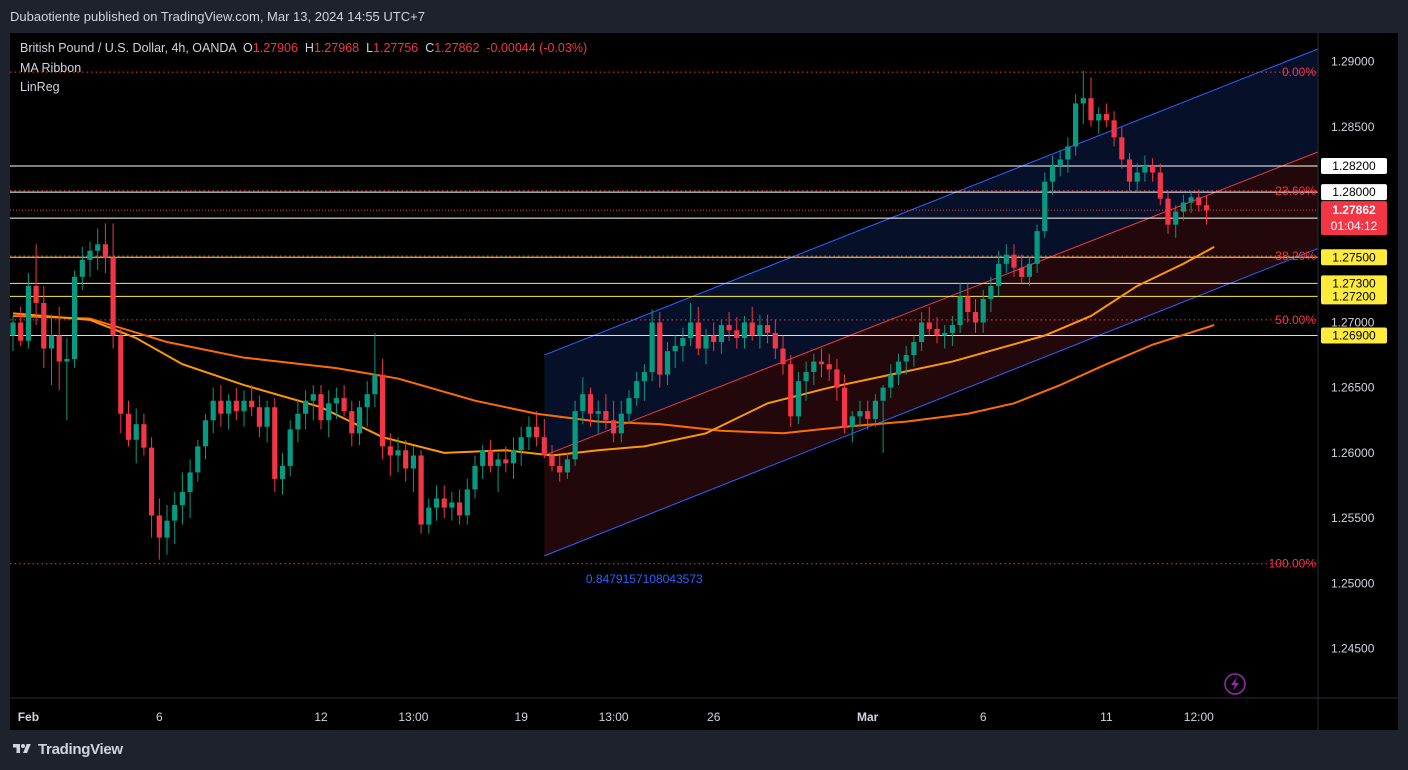  What do you see at coordinates (40, 87) in the screenshot?
I see `indicator-linreg: LinReg` at bounding box center [40, 87].